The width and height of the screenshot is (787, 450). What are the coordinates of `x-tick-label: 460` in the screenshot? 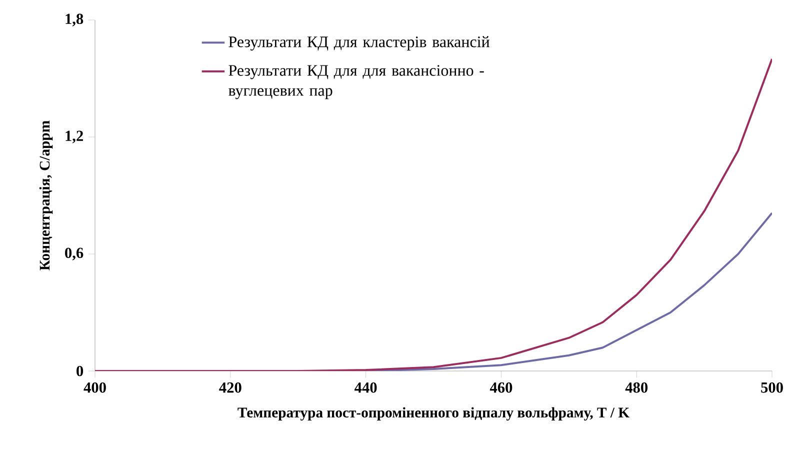 It's located at (501, 387).